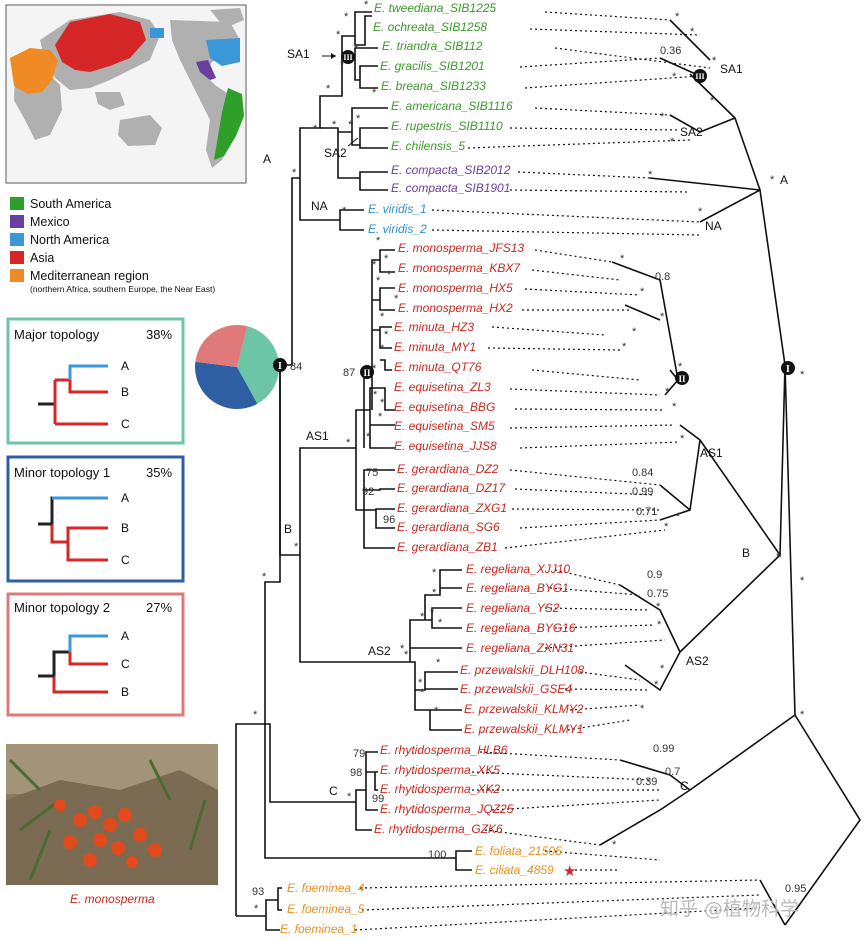 Image resolution: width=865 pixels, height=941 pixels. Describe the element at coordinates (518, 569) in the screenshot. I see `taxon-label: E. regeliana_XJJ10` at that location.